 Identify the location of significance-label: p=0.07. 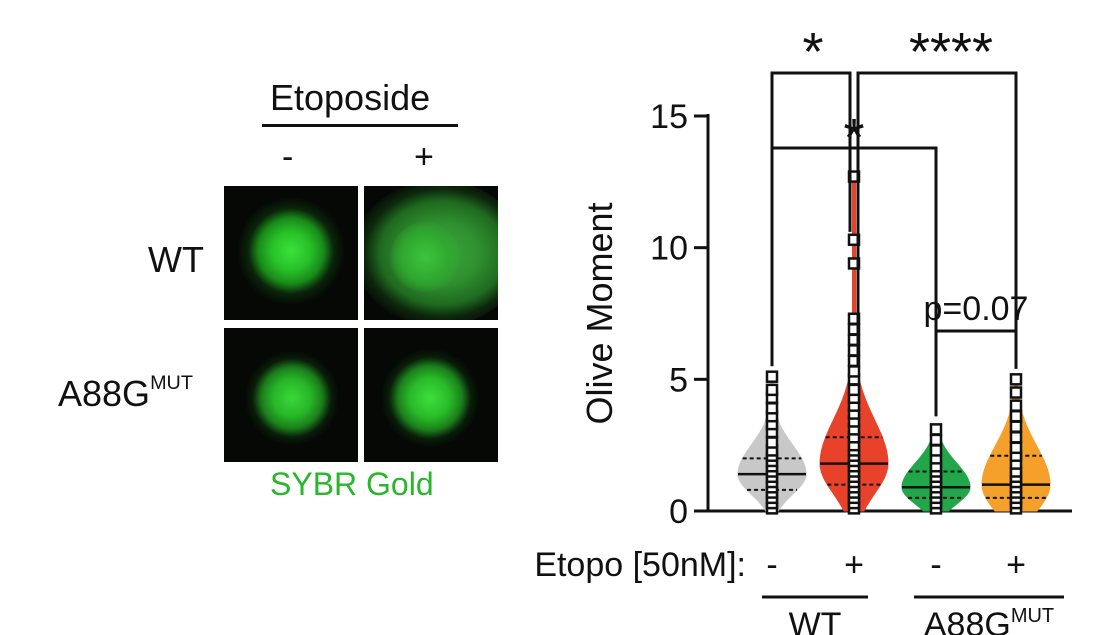
(976, 309).